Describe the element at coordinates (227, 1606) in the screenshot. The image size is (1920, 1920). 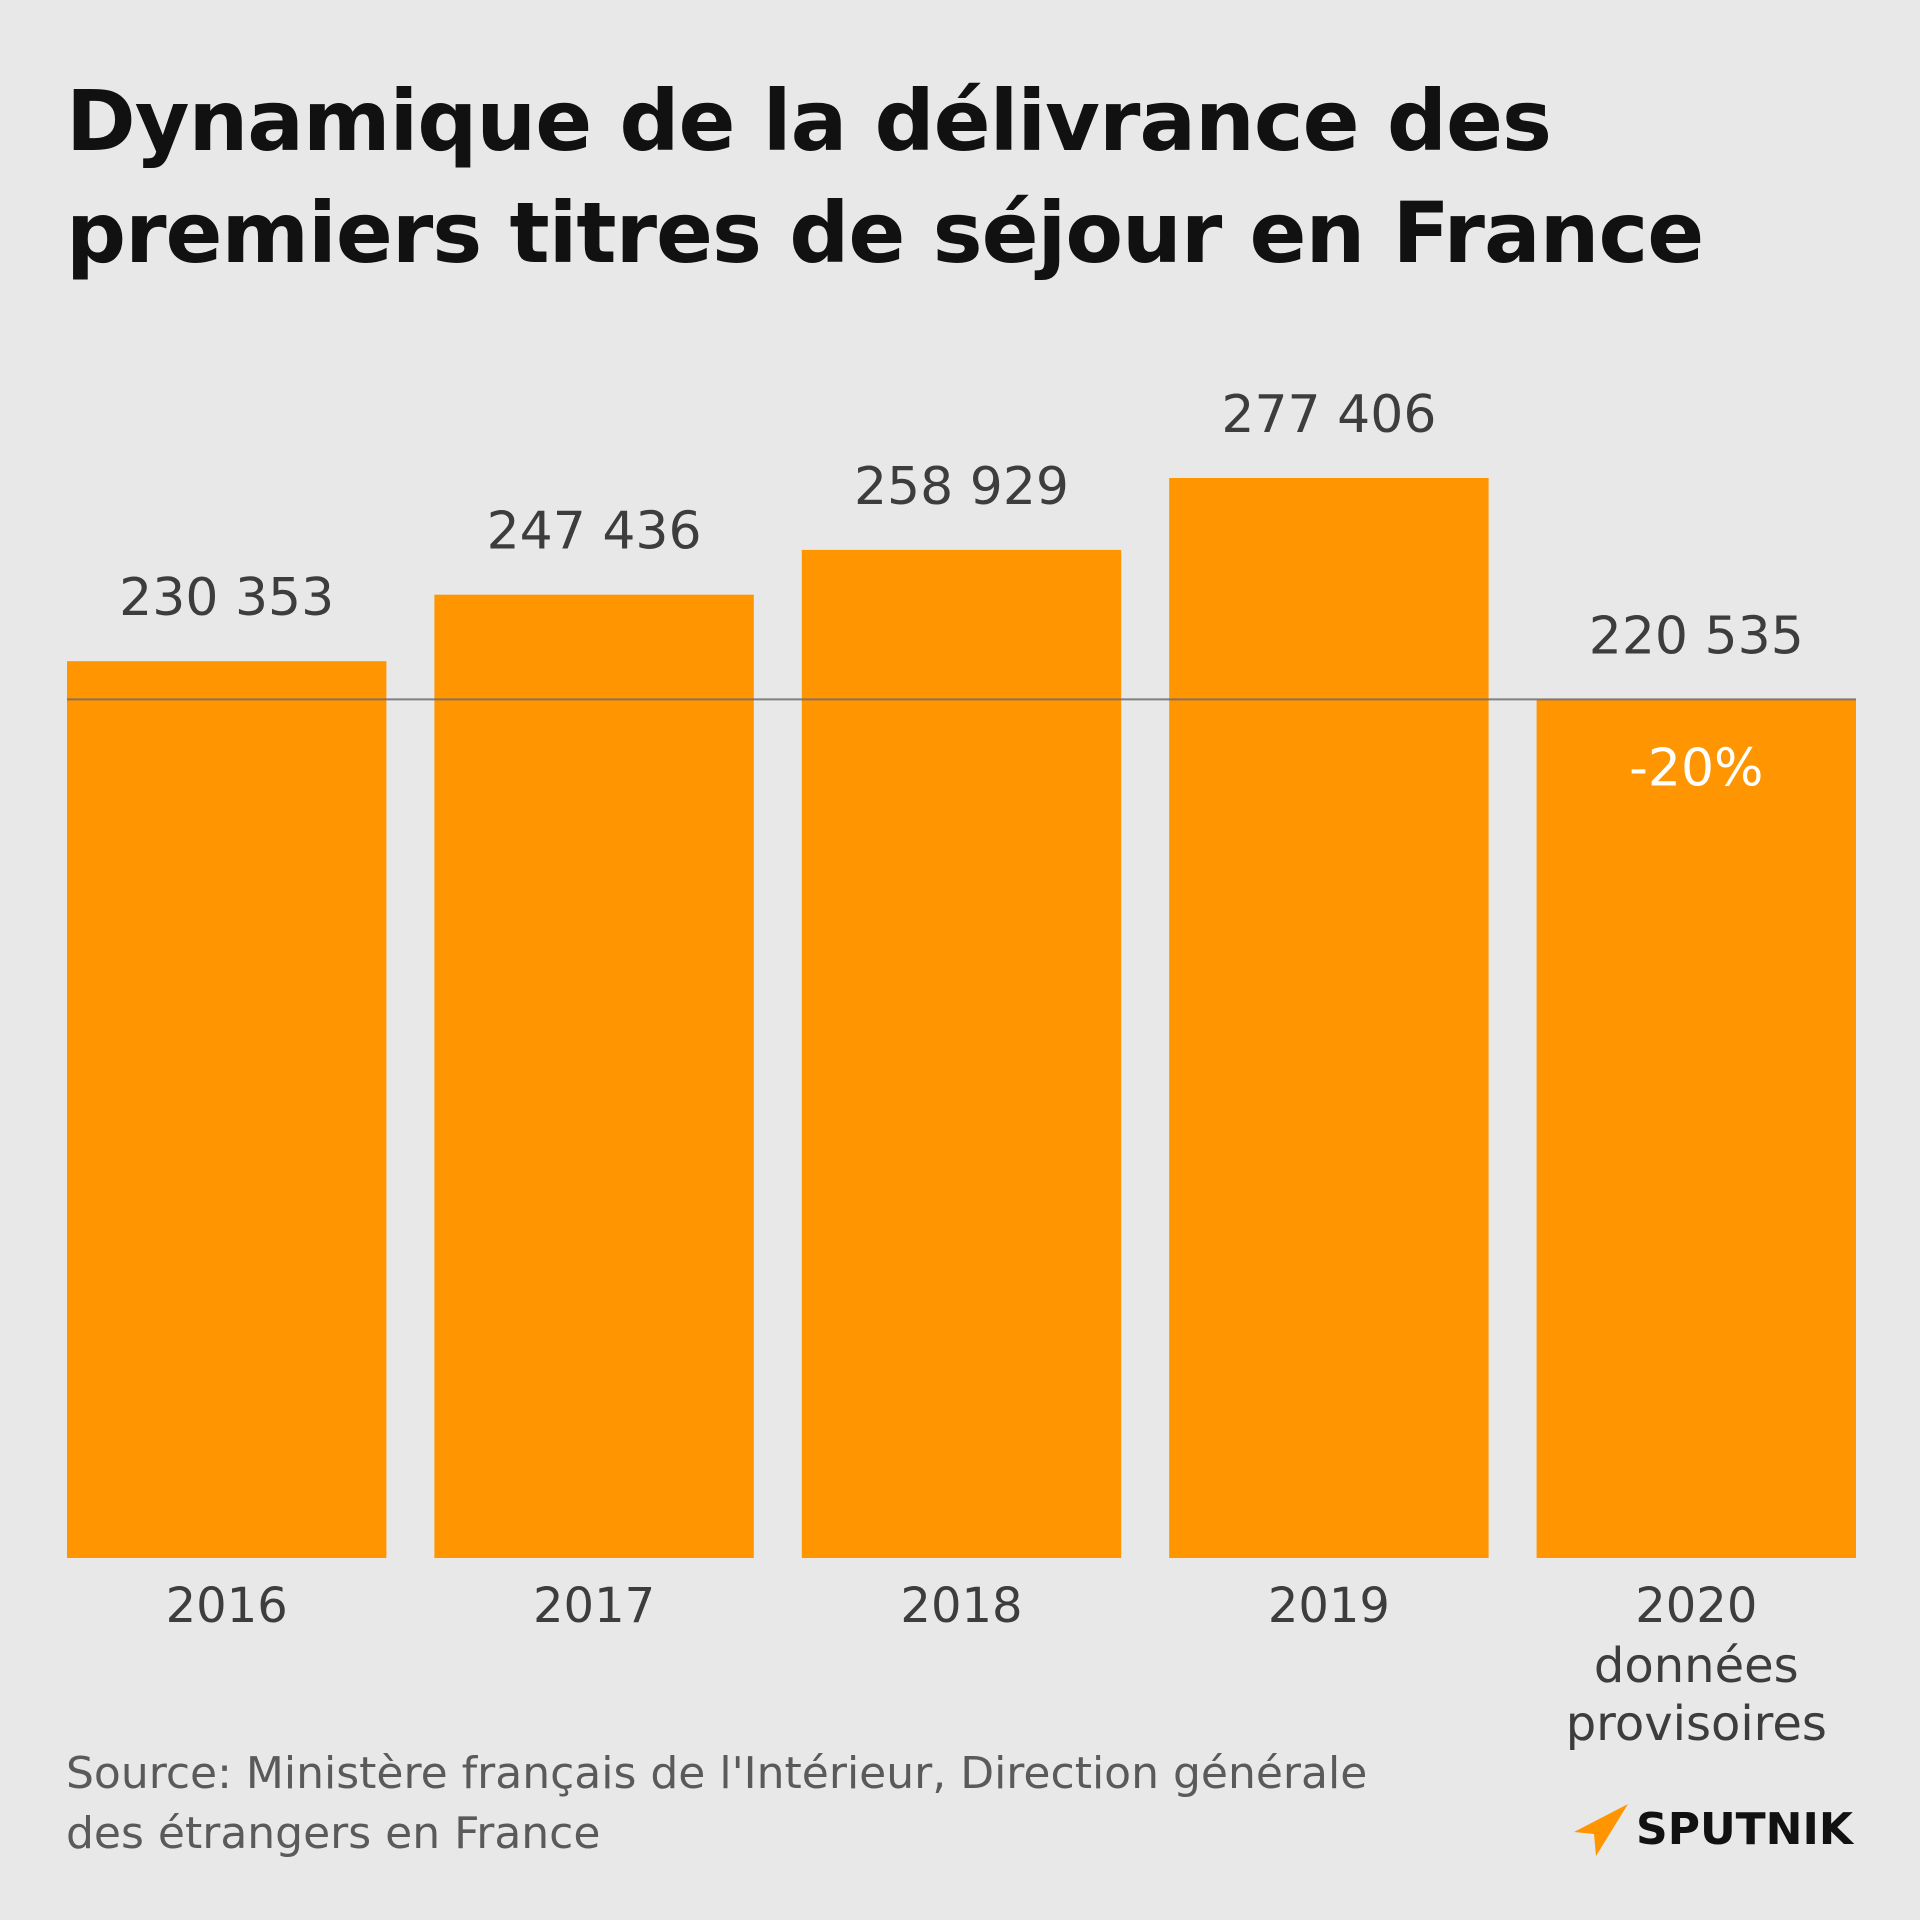
I see `tick-label-2016: 2016` at that location.